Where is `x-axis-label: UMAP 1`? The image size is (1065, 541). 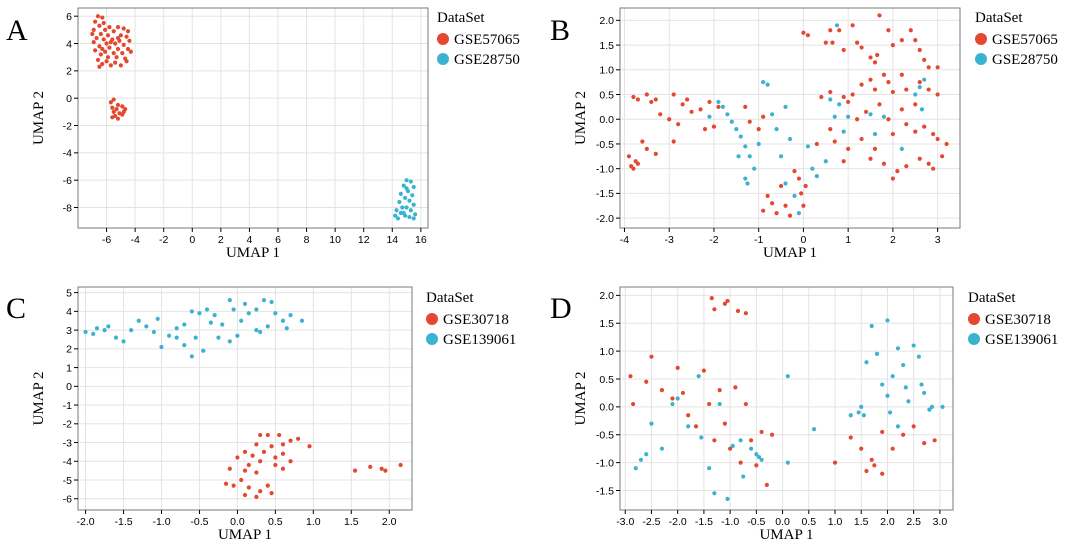 x-axis-label: UMAP 1 is located at coordinates (245, 534).